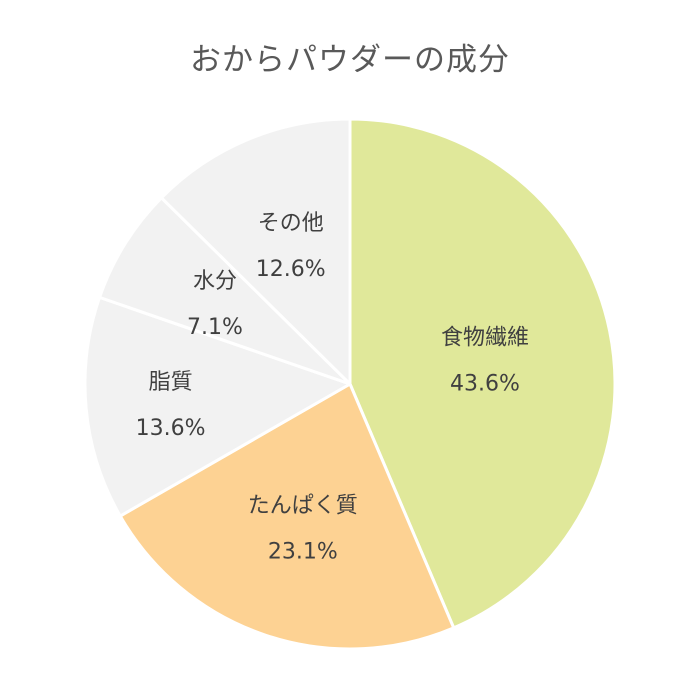 The height and width of the screenshot is (680, 700). Describe the element at coordinates (303, 506) in the screenshot. I see `slice-category-label: たんぱく質` at that location.